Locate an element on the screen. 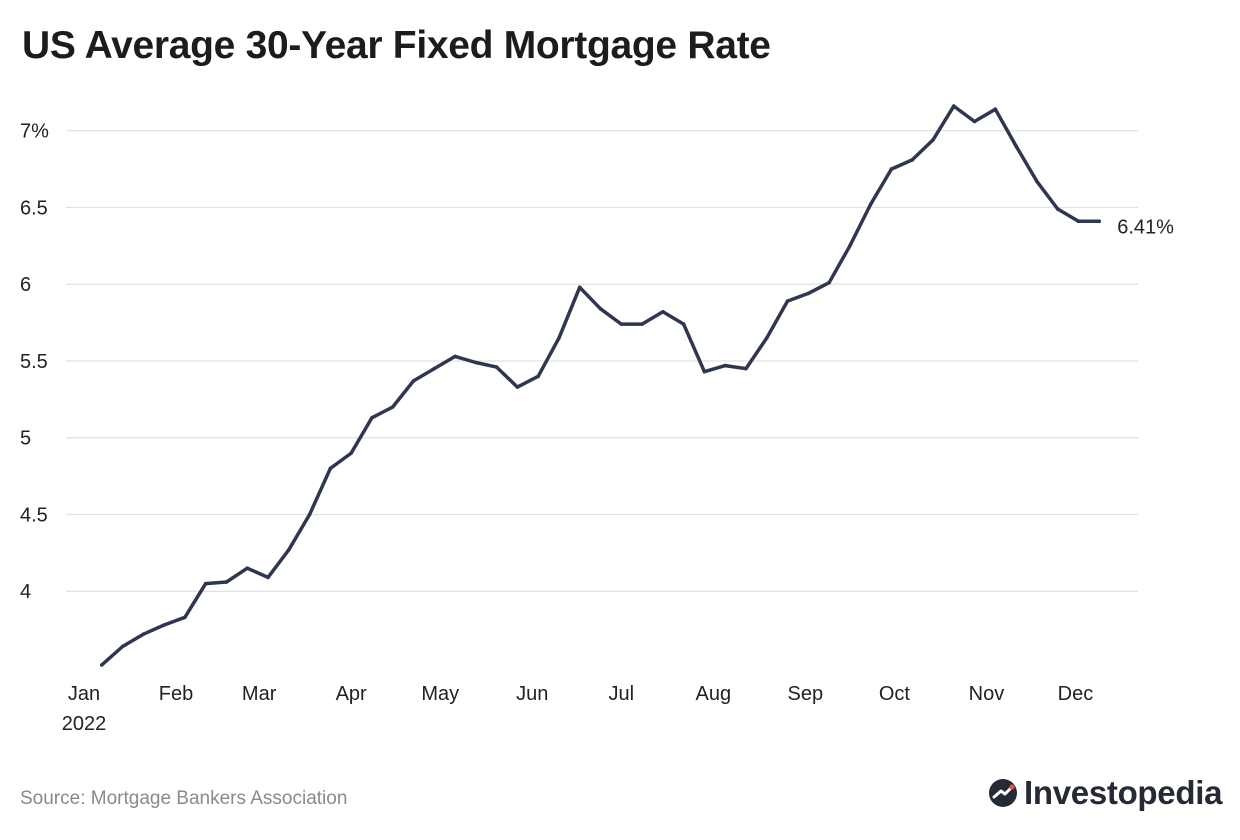 The height and width of the screenshot is (840, 1240). x-tick-label: Nov is located at coordinates (987, 694).